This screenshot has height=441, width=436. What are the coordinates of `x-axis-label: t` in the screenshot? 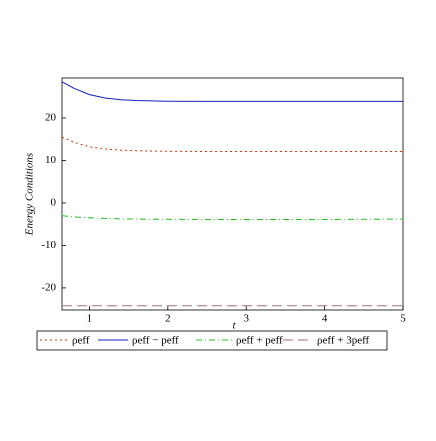 It's located at (234, 326).